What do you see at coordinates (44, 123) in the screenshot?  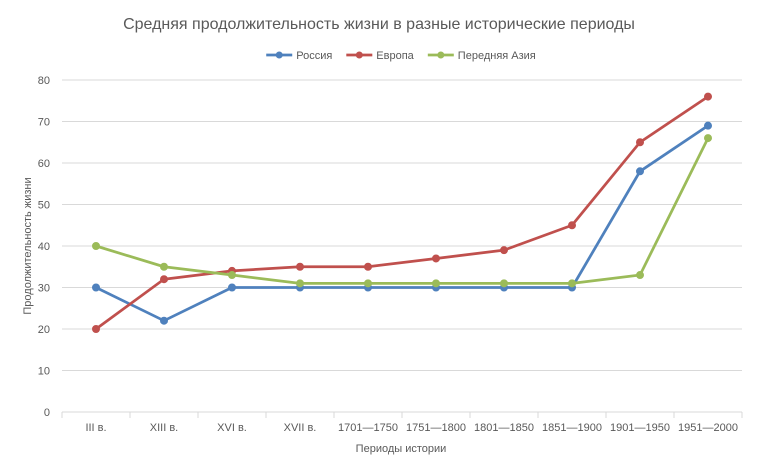 I see `y-tick-label: 70` at bounding box center [44, 123].